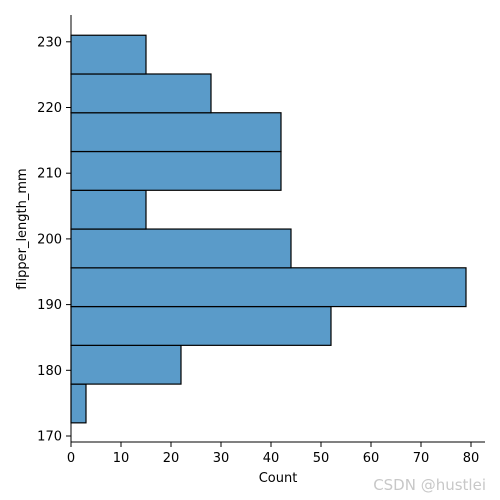 The width and height of the screenshot is (500, 500). What do you see at coordinates (71, 458) in the screenshot?
I see `x-tick-label: 0` at bounding box center [71, 458].